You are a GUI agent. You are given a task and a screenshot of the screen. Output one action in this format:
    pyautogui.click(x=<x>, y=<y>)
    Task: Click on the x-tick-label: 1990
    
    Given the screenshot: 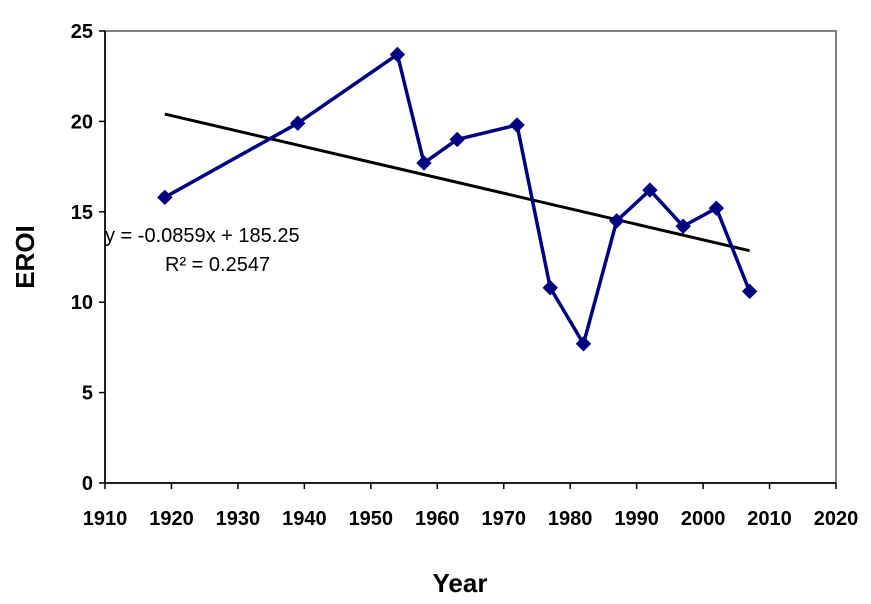 What is the action you would take?
    pyautogui.click(x=636, y=519)
    